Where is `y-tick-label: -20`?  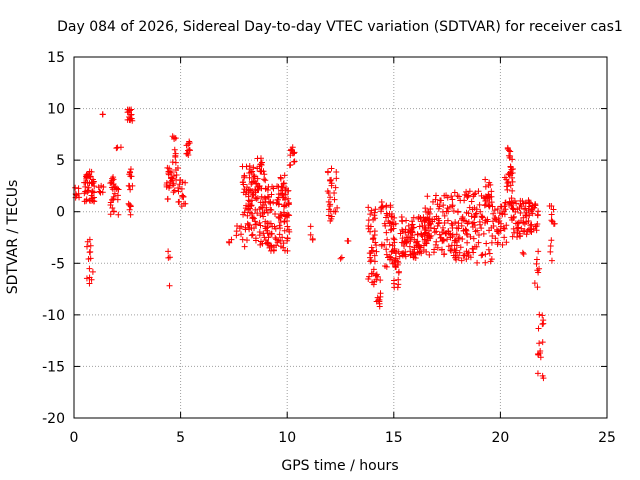
y-tick-label: -20 is located at coordinates (53, 419).